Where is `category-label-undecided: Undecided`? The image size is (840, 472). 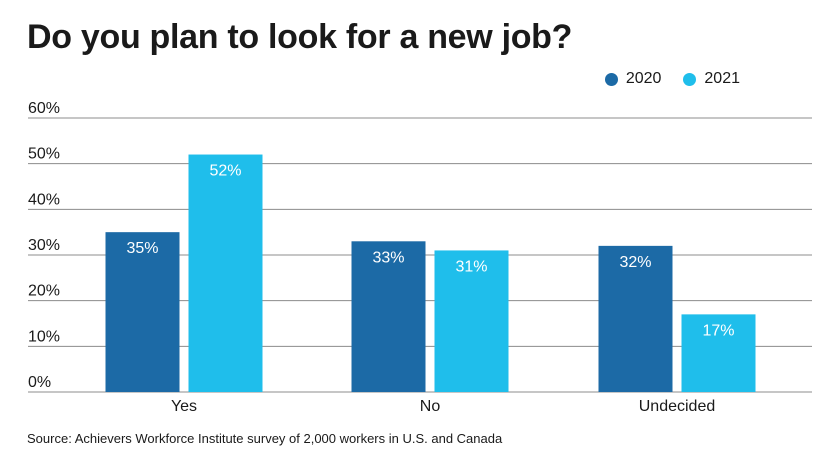
category-label-undecided: Undecided is located at coordinates (677, 406).